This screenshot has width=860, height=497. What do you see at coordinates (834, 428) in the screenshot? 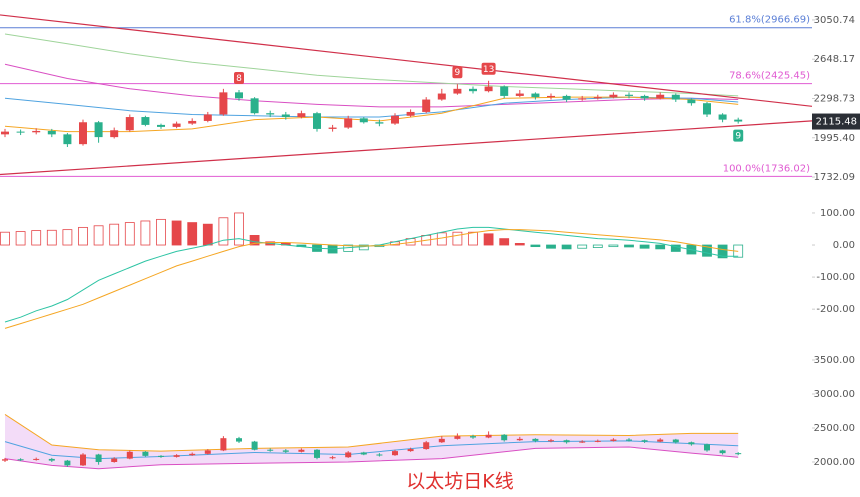
I see `y-tick-label: 2500.00` at bounding box center [834, 428].